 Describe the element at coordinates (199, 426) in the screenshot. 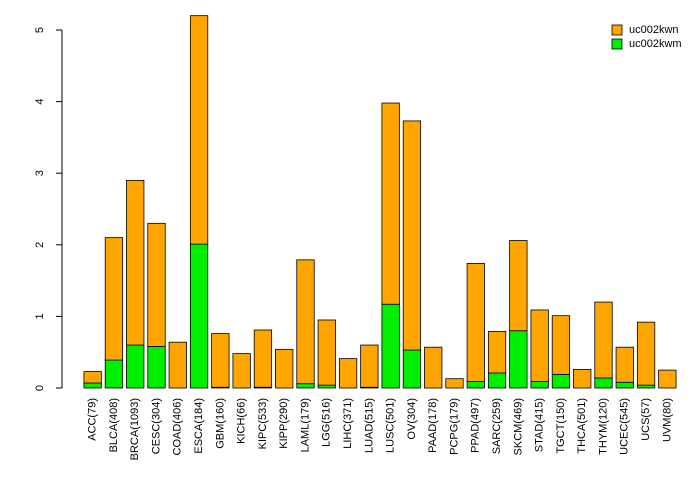

I see `x-tick-label: ESCA(184)` at that location.